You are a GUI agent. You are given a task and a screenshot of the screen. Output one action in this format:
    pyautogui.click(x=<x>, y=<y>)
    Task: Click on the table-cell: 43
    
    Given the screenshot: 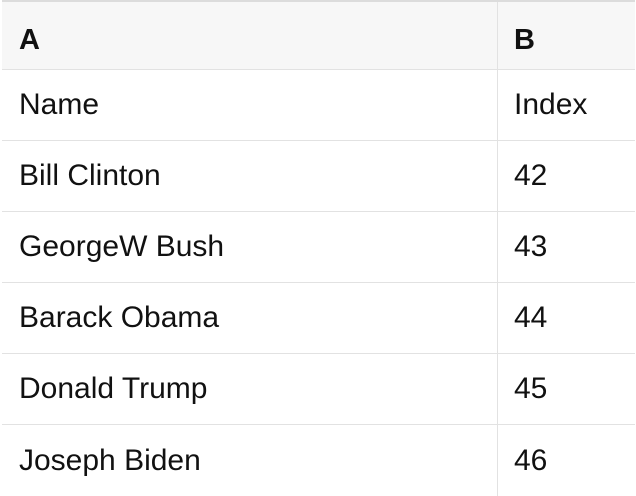 What is the action you would take?
    pyautogui.click(x=531, y=246)
    